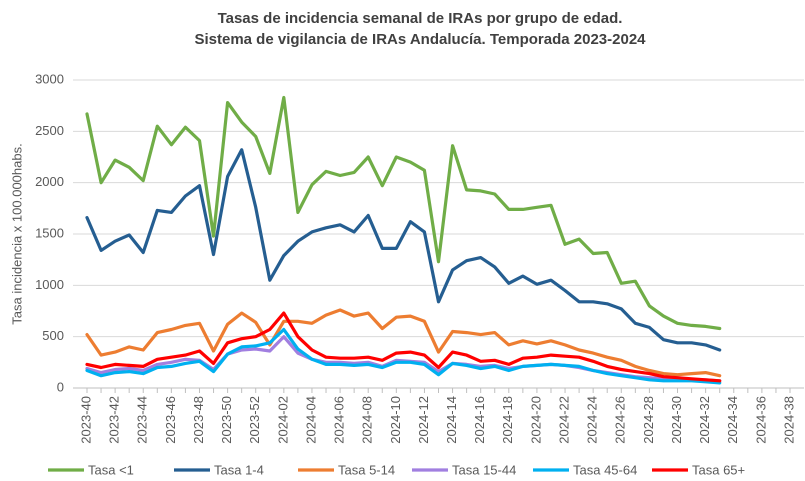 This screenshot has height=481, width=805. What do you see at coordinates (310, 420) in the screenshot?
I see `x-tick-label: 2024-04` at bounding box center [310, 420].